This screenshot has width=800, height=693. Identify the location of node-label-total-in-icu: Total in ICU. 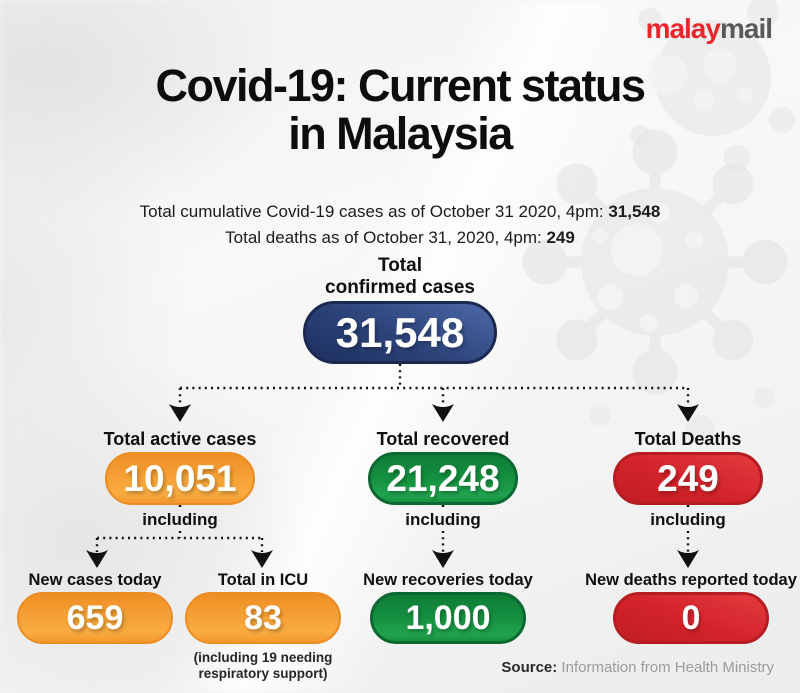
(263, 580).